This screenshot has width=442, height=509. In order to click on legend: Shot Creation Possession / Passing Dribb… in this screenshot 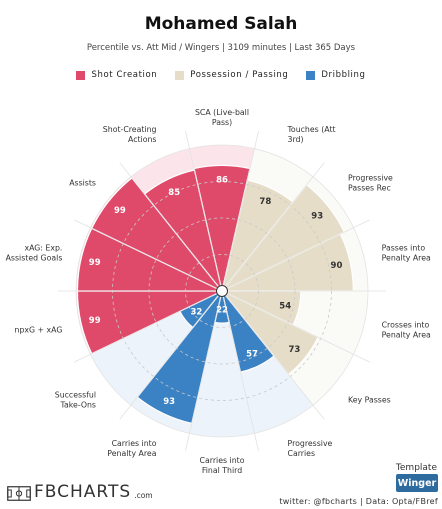, I will do `click(221, 75)`.